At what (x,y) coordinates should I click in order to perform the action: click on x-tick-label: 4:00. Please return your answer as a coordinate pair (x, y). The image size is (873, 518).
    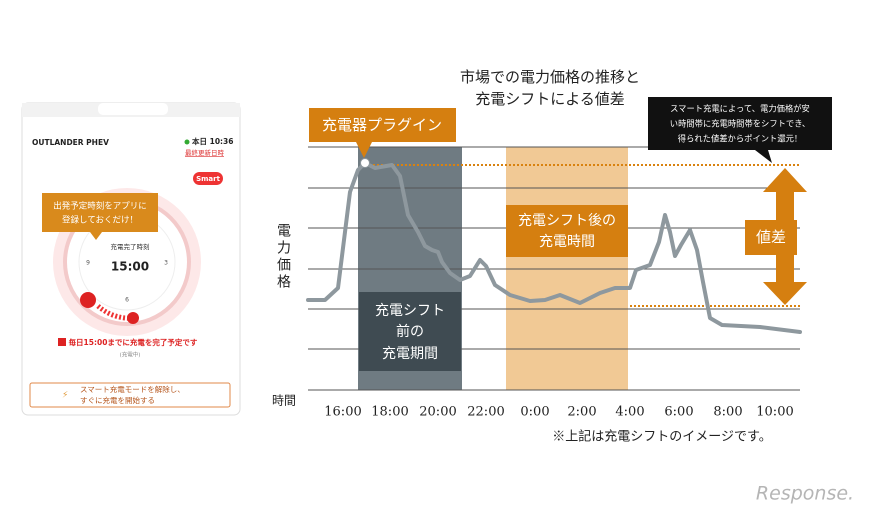
    Looking at the image, I should click on (629, 412).